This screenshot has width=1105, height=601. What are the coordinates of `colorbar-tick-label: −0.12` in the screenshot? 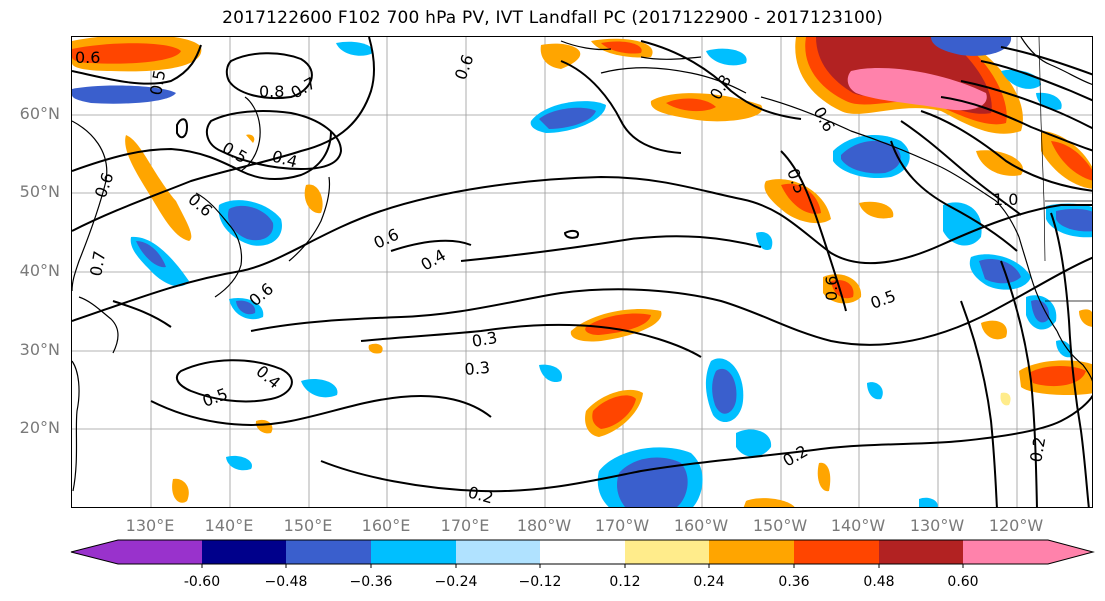 It's located at (540, 582).